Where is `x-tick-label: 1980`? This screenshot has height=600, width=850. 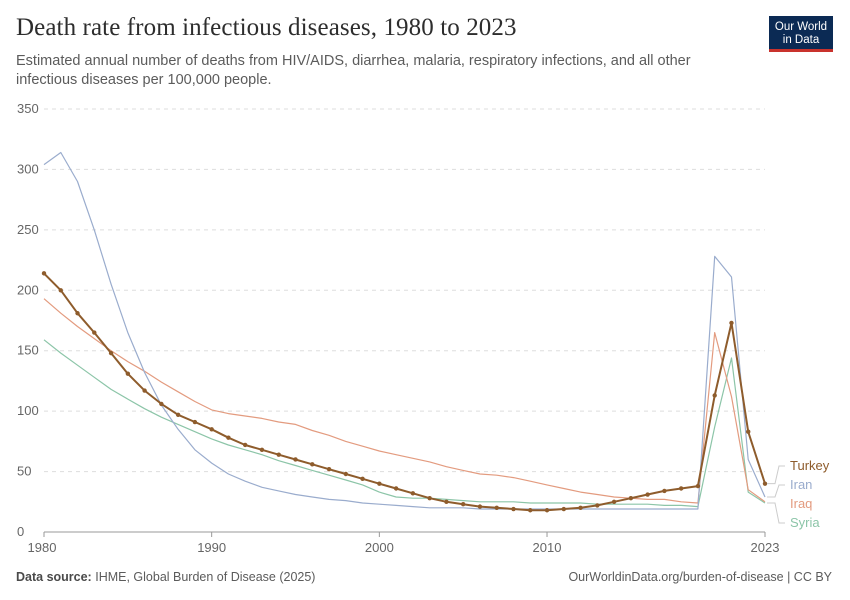
x-tick-label: 1980 is located at coordinates (42, 547).